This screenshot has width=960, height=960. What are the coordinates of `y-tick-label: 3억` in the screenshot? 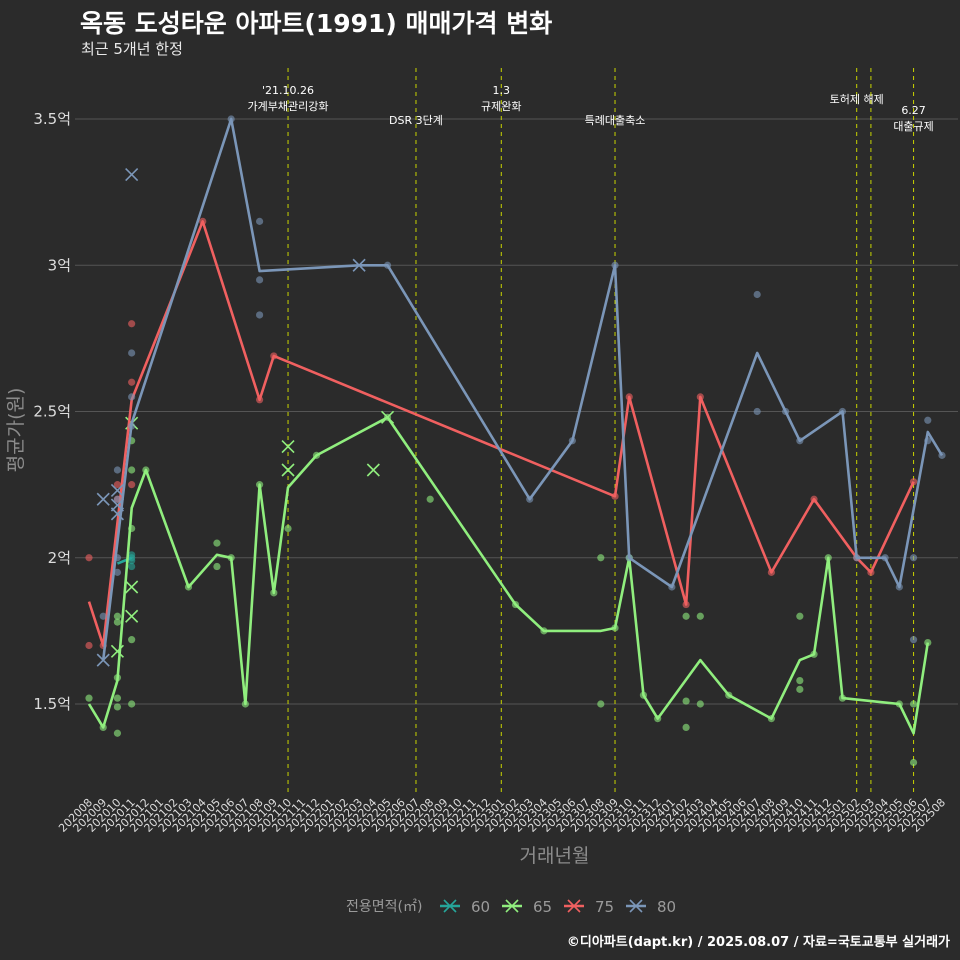 It's located at (59, 265).